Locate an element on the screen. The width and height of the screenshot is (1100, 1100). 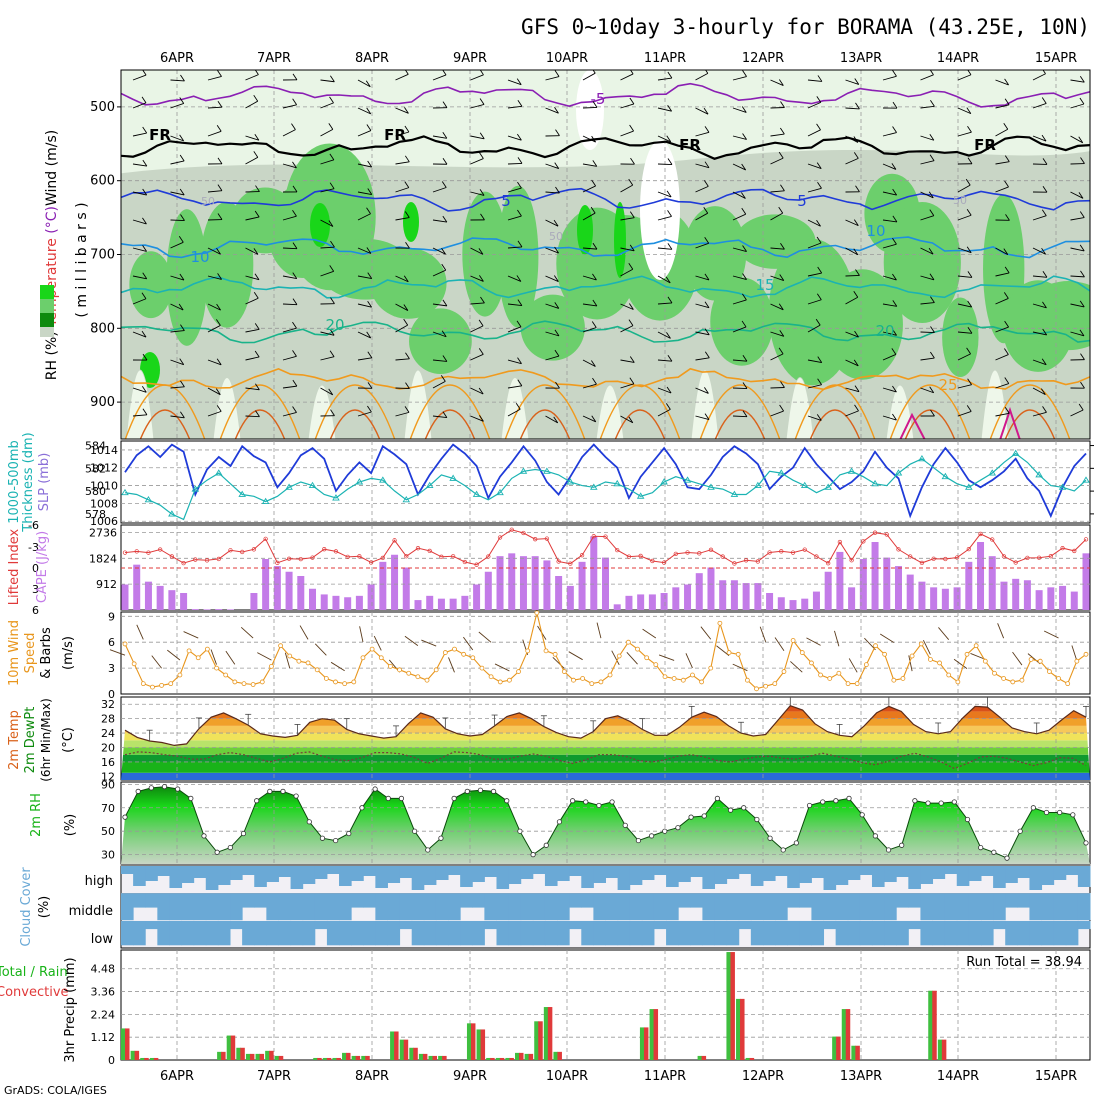
slp-label: SLP (mb) is located at coordinates (44, 482).